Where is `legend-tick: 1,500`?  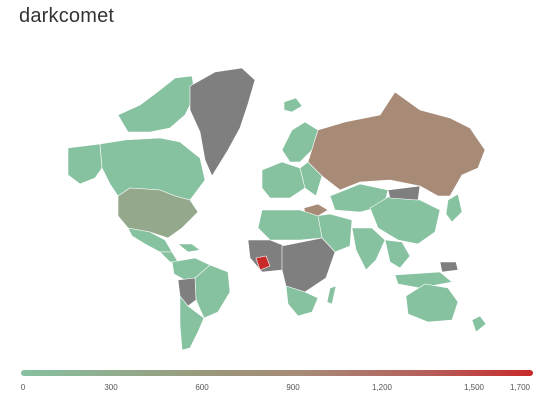 legend-tick: 1,500 is located at coordinates (474, 387).